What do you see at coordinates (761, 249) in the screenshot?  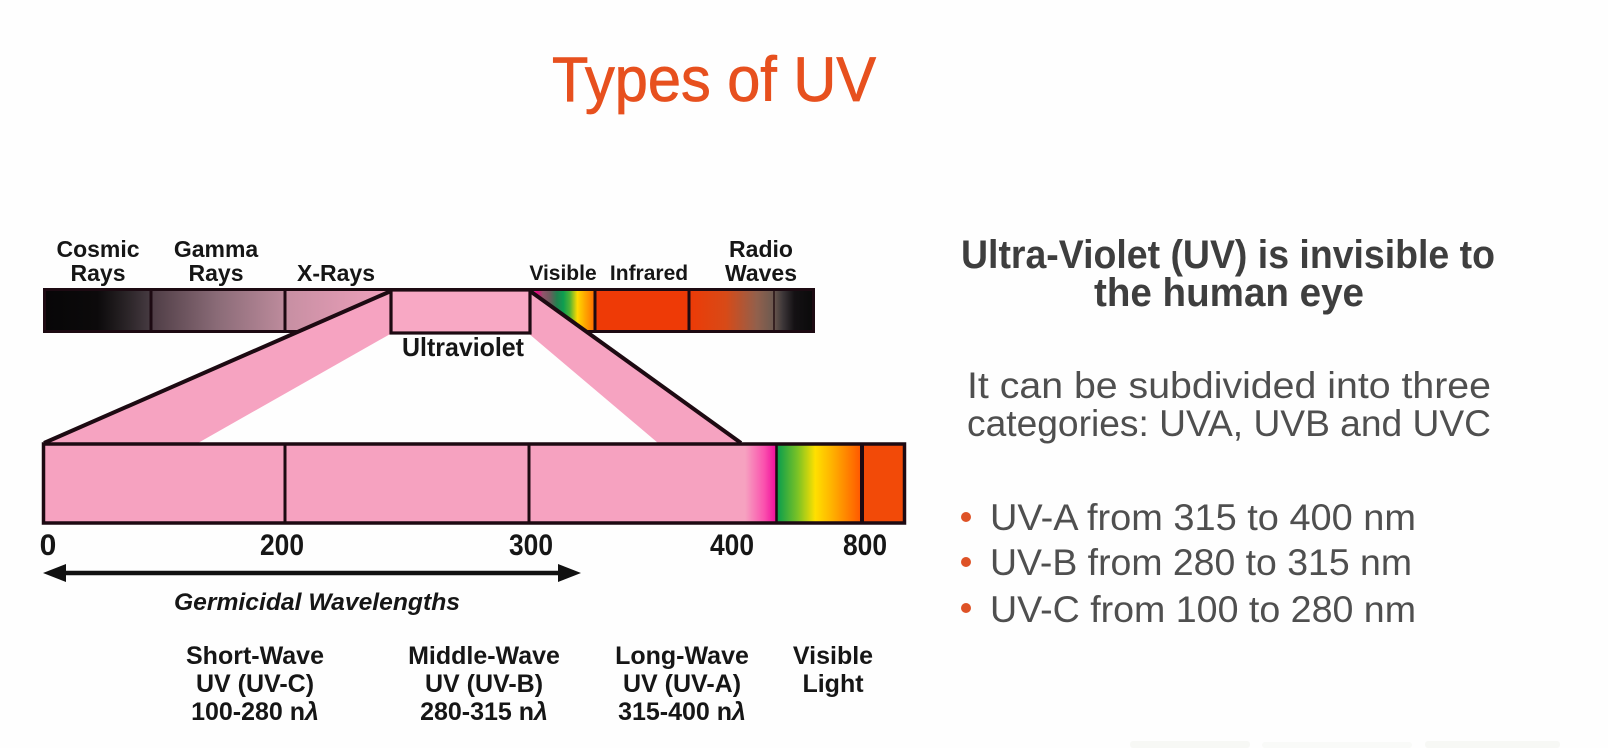 I see `svg-text: Radio` at bounding box center [761, 249].